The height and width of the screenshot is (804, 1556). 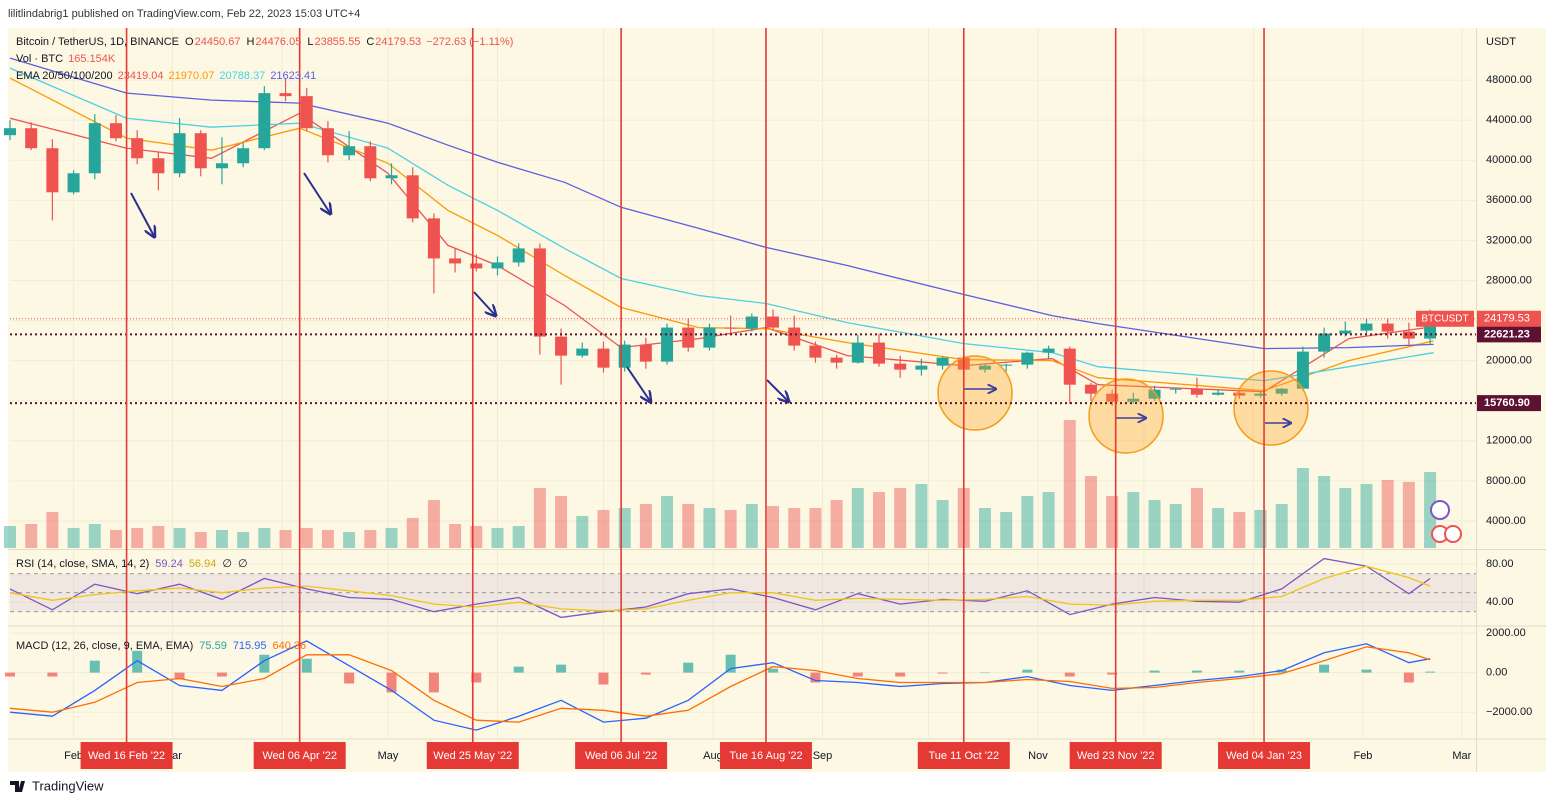 I want to click on ohlc-key: L, so click(x=310, y=42).